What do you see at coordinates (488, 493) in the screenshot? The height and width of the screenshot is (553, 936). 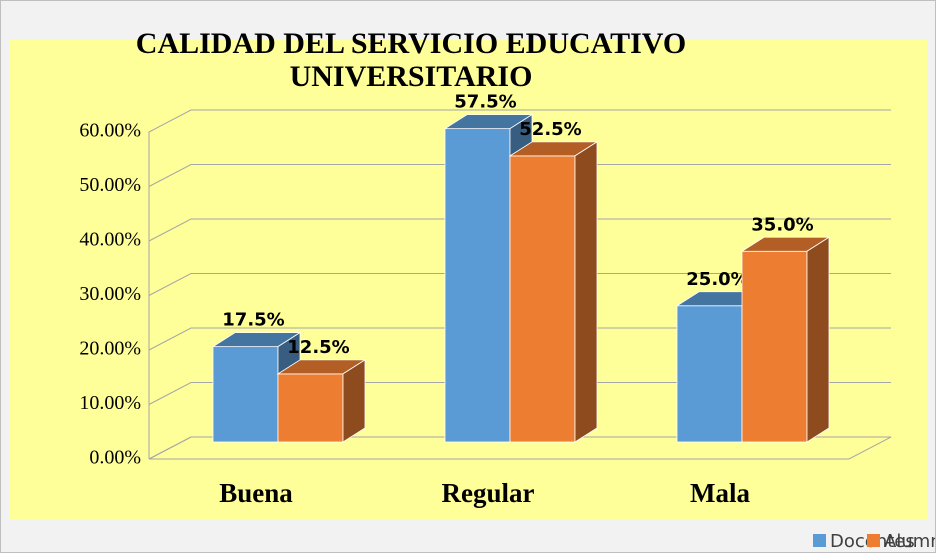 I see `x-tick-label: Regular` at bounding box center [488, 493].